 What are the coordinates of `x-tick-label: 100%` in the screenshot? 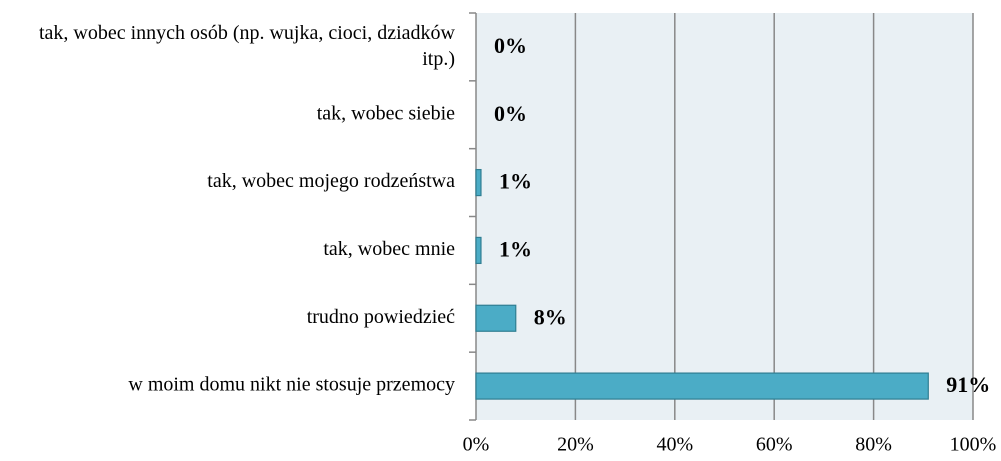 It's located at (973, 445).